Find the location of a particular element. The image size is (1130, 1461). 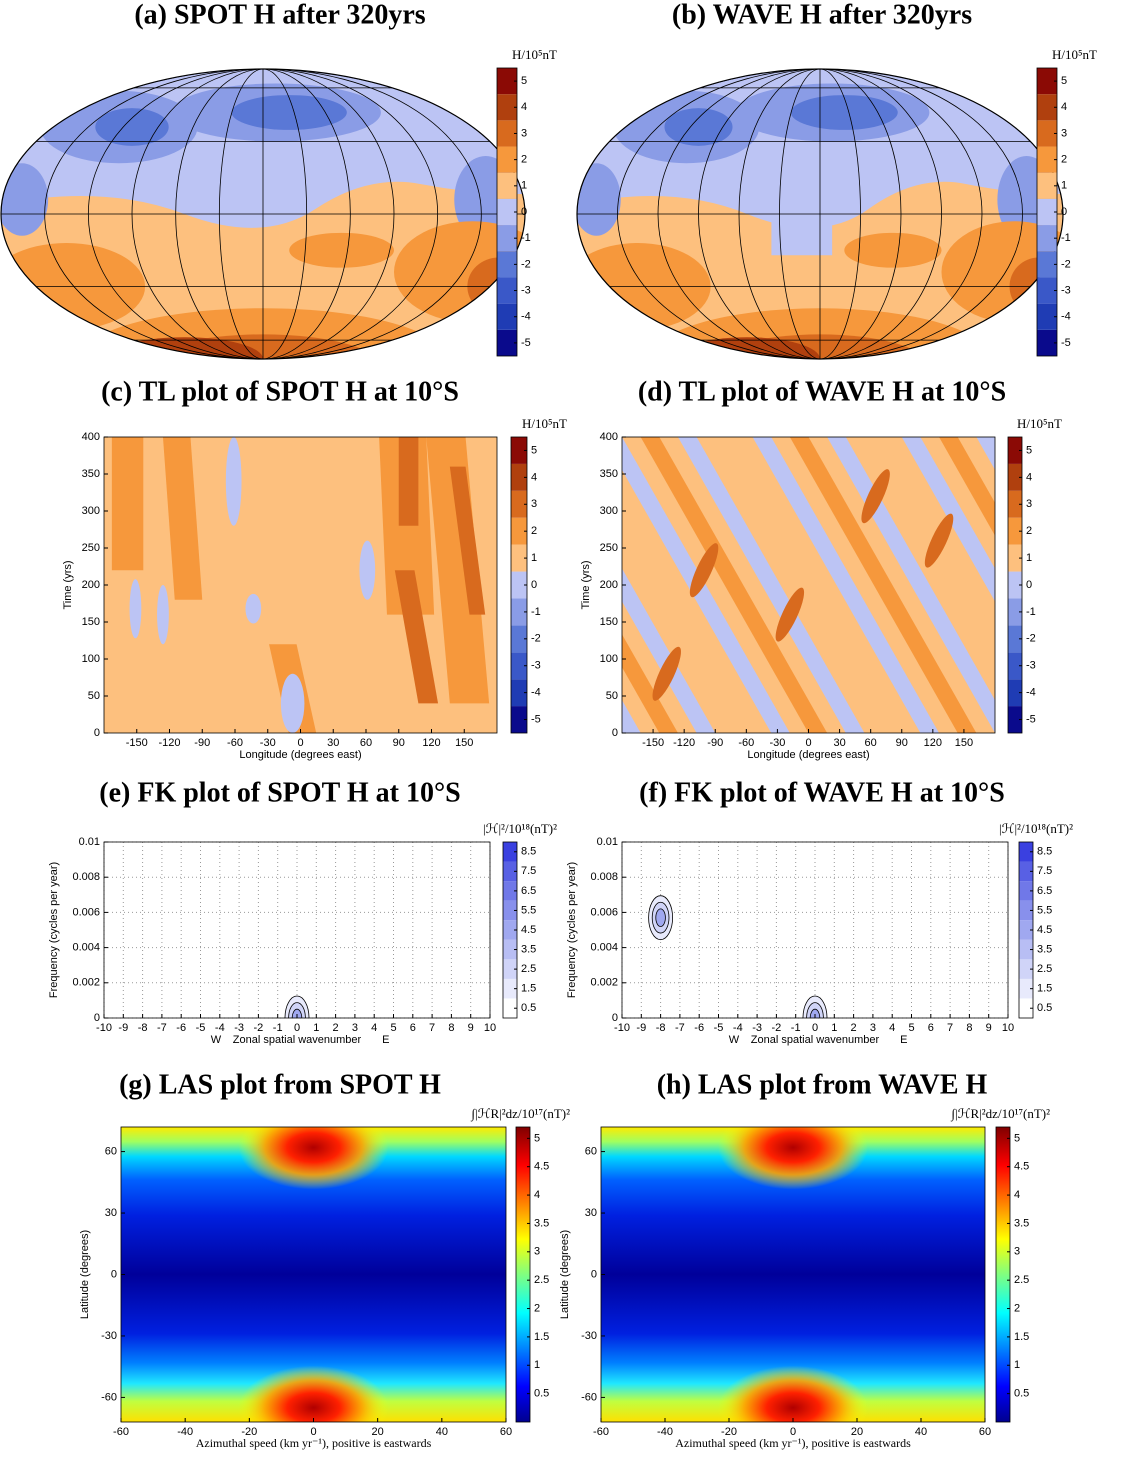

tl-field is located at coordinates (808, 585).